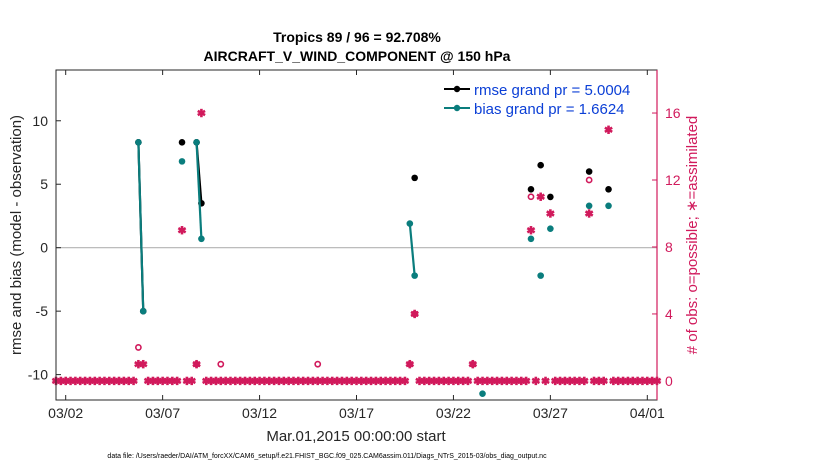 The image size is (830, 470). I want to click on y-right-tick-label: 4, so click(669, 314).